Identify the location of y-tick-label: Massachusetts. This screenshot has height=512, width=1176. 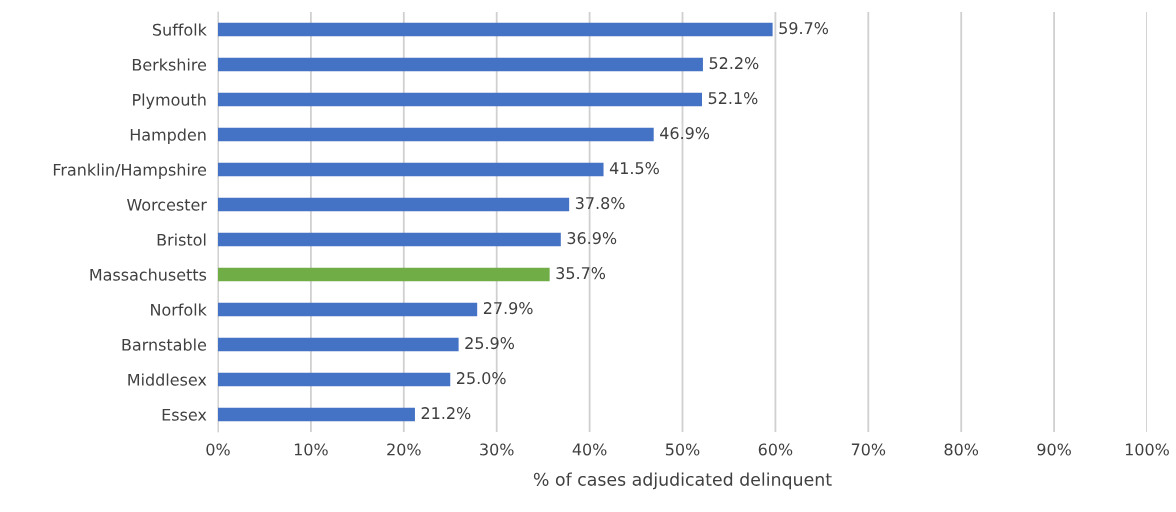
(148, 274).